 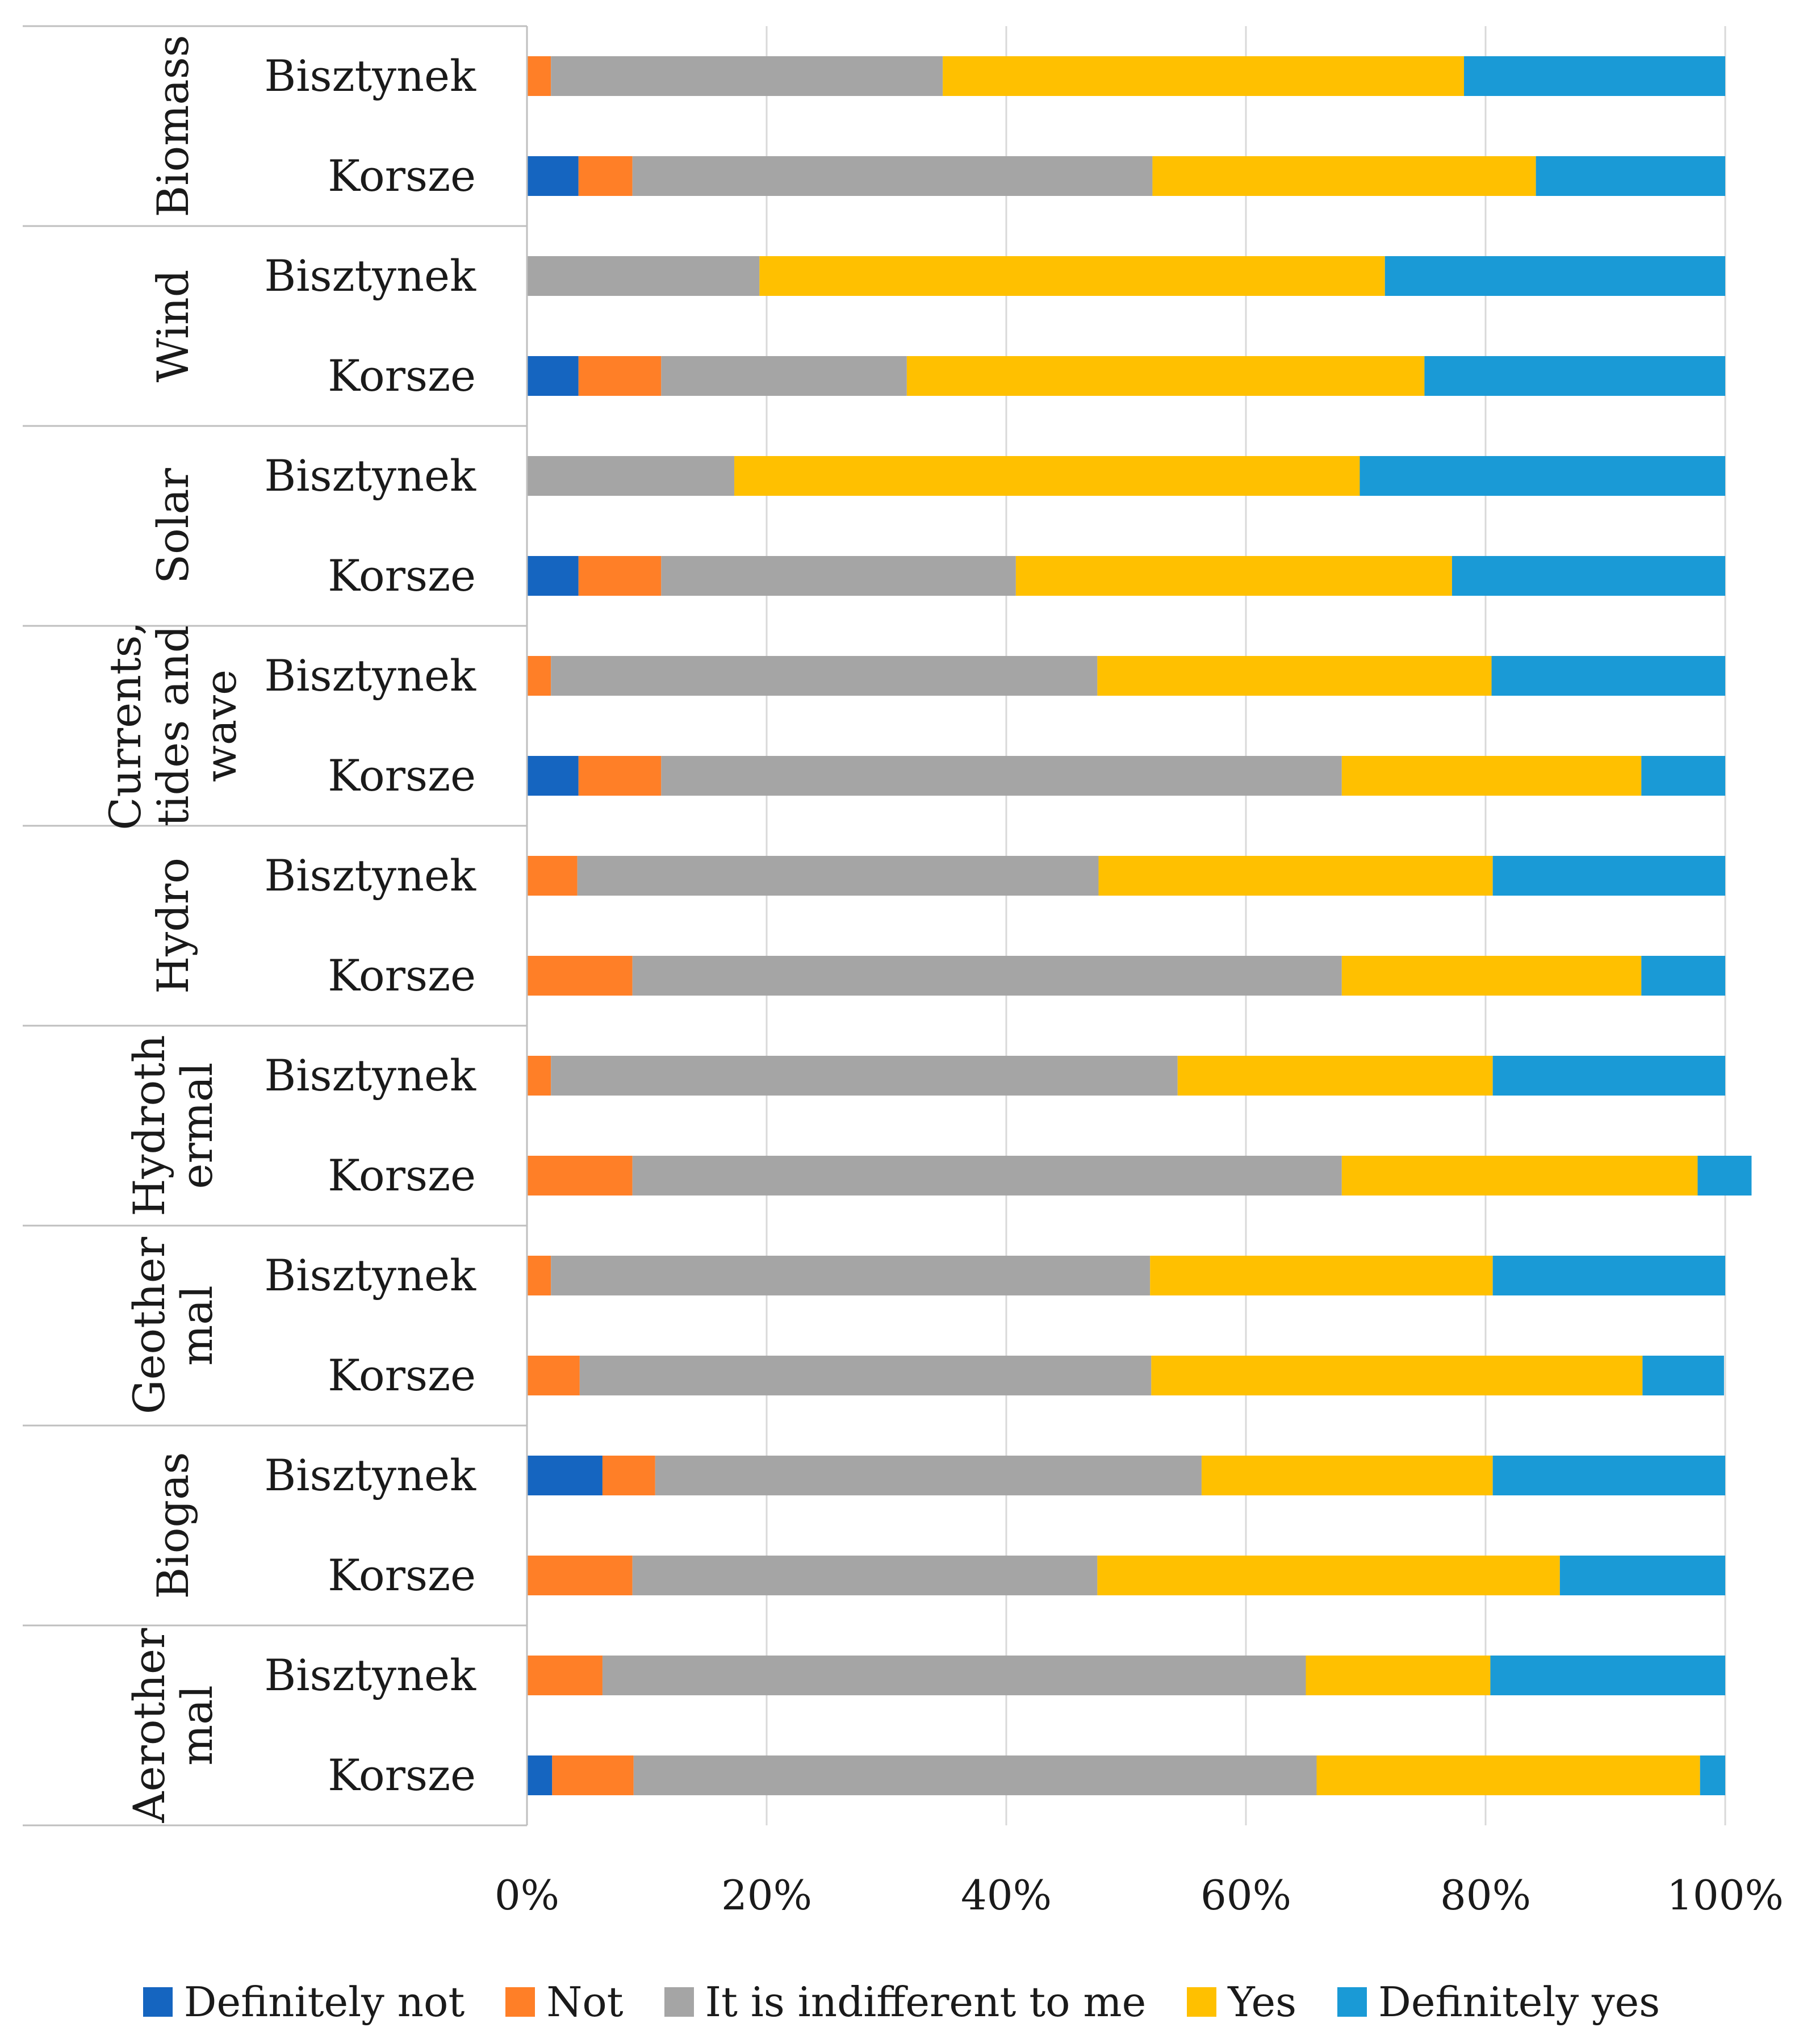 I want to click on group-label-line: Hydroth, so click(x=149, y=1125).